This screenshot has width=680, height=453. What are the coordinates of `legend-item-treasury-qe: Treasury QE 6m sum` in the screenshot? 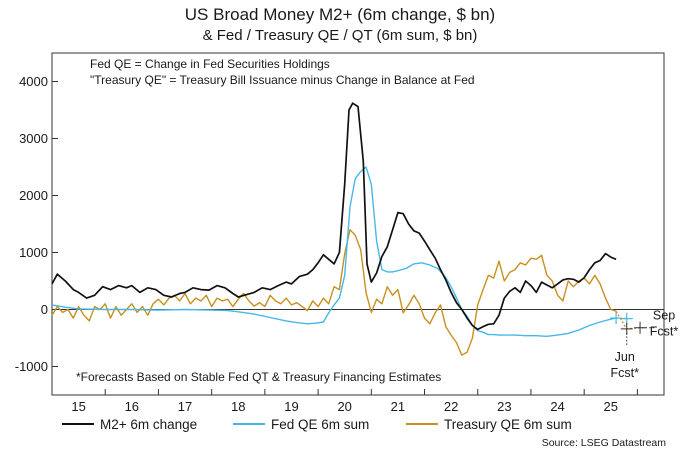 It's located at (489, 424).